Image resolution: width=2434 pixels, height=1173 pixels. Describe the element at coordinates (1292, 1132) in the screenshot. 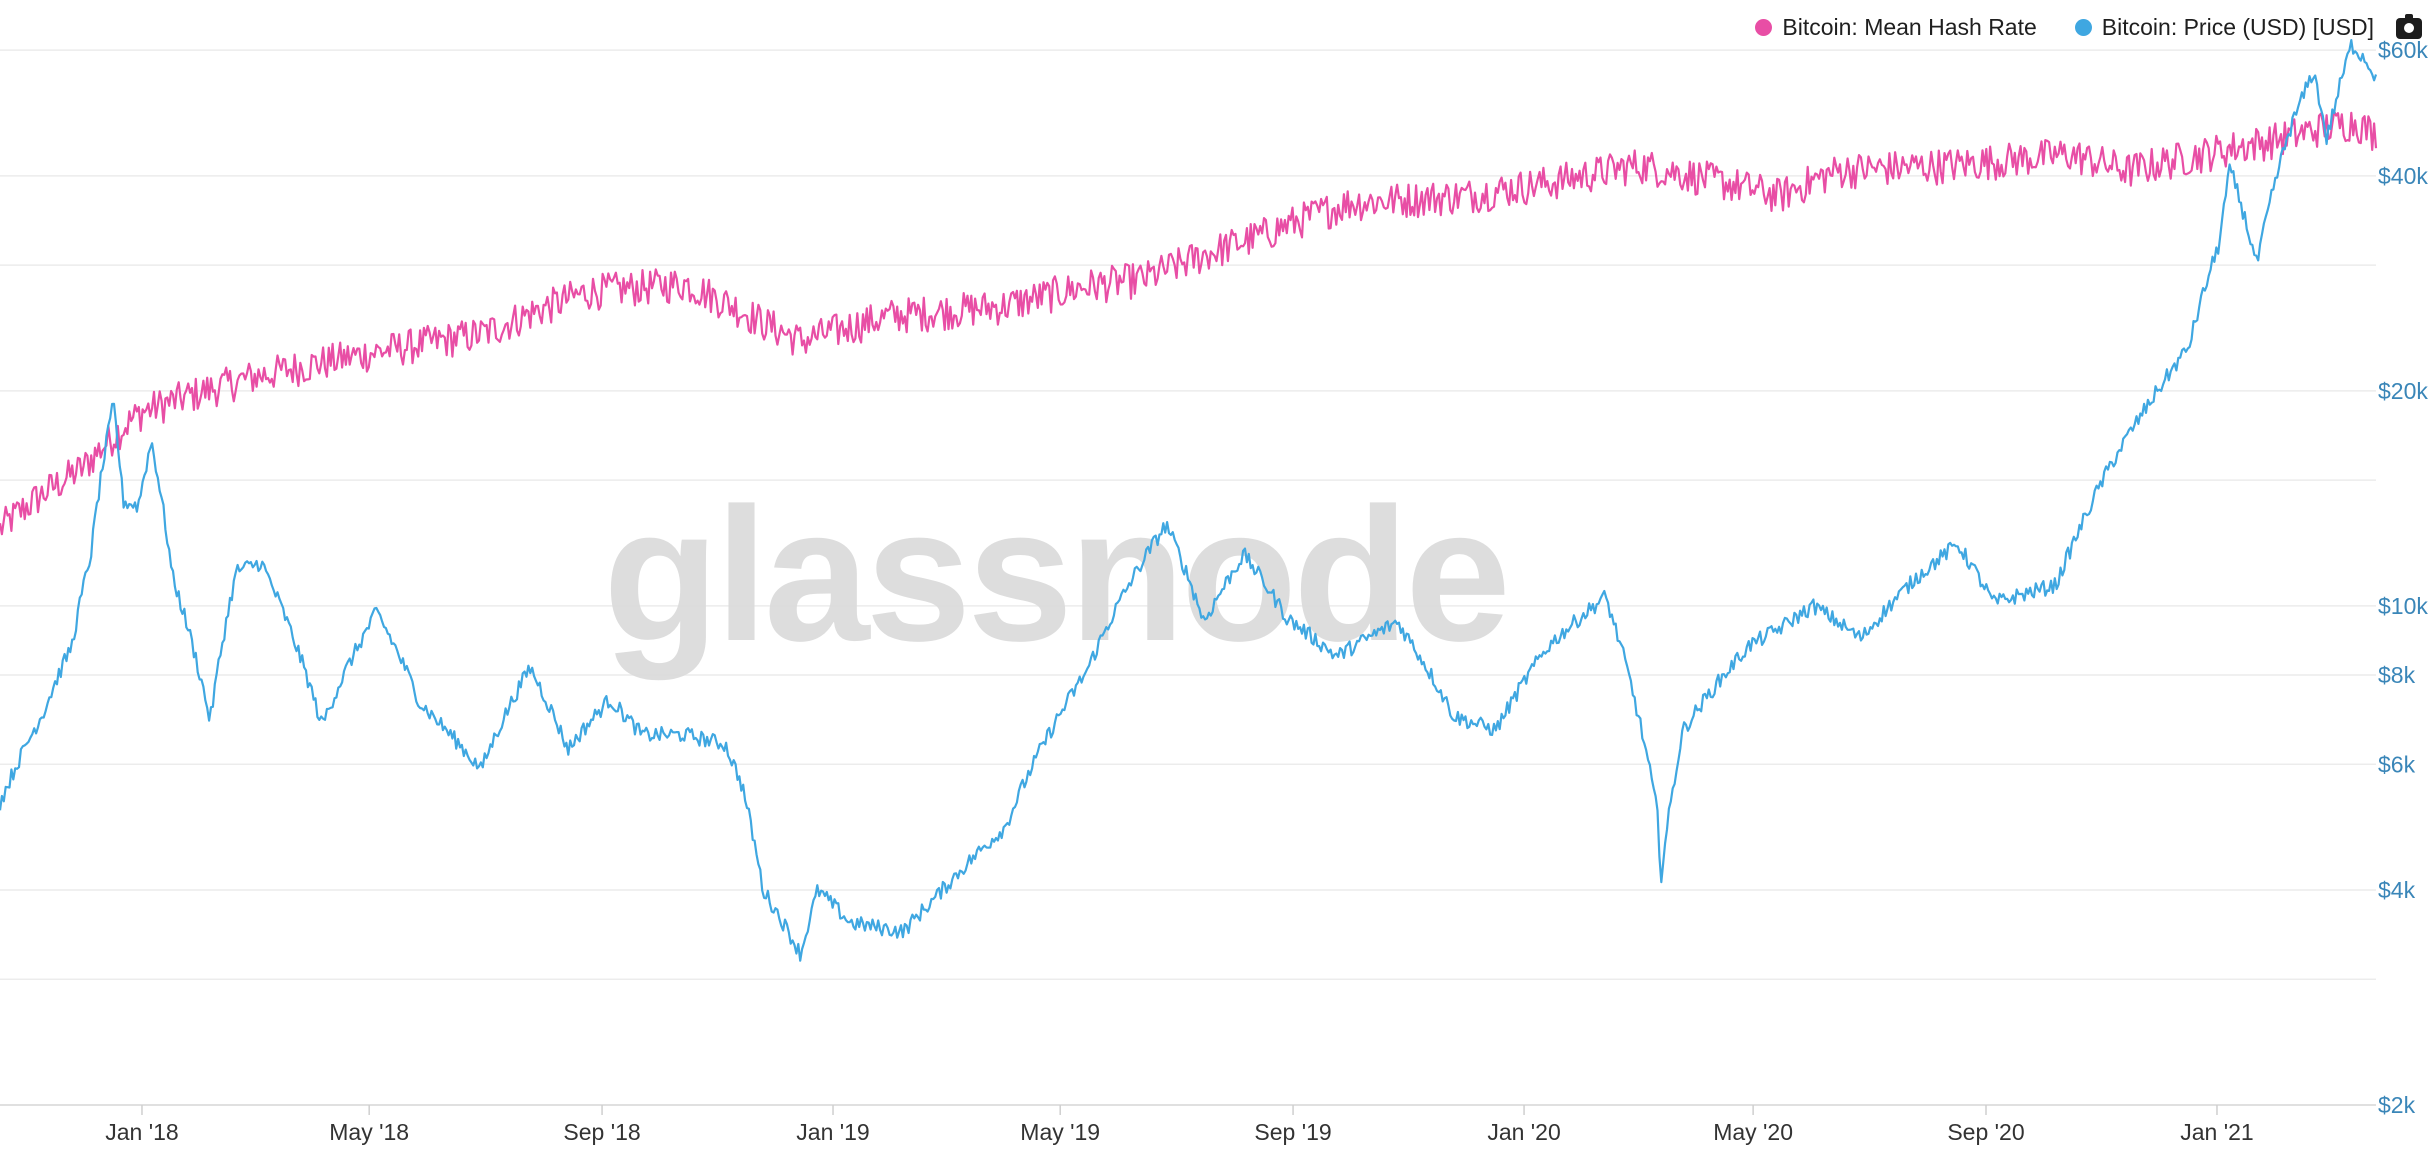

I see `x-tick-label: Sep '19` at that location.